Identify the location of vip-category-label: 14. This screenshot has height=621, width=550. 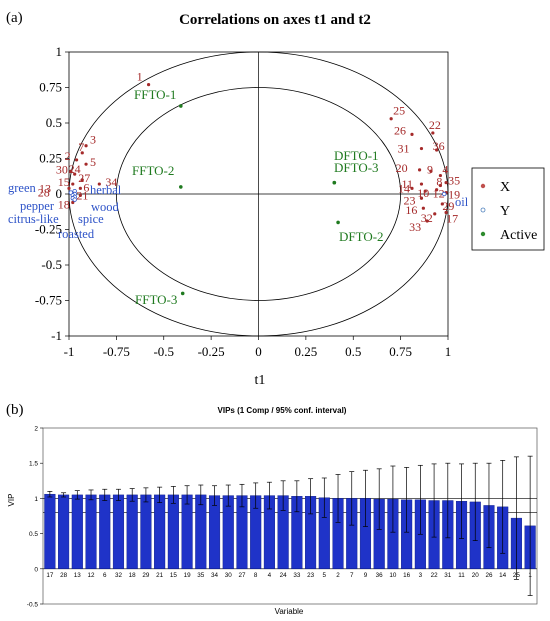
(503, 575).